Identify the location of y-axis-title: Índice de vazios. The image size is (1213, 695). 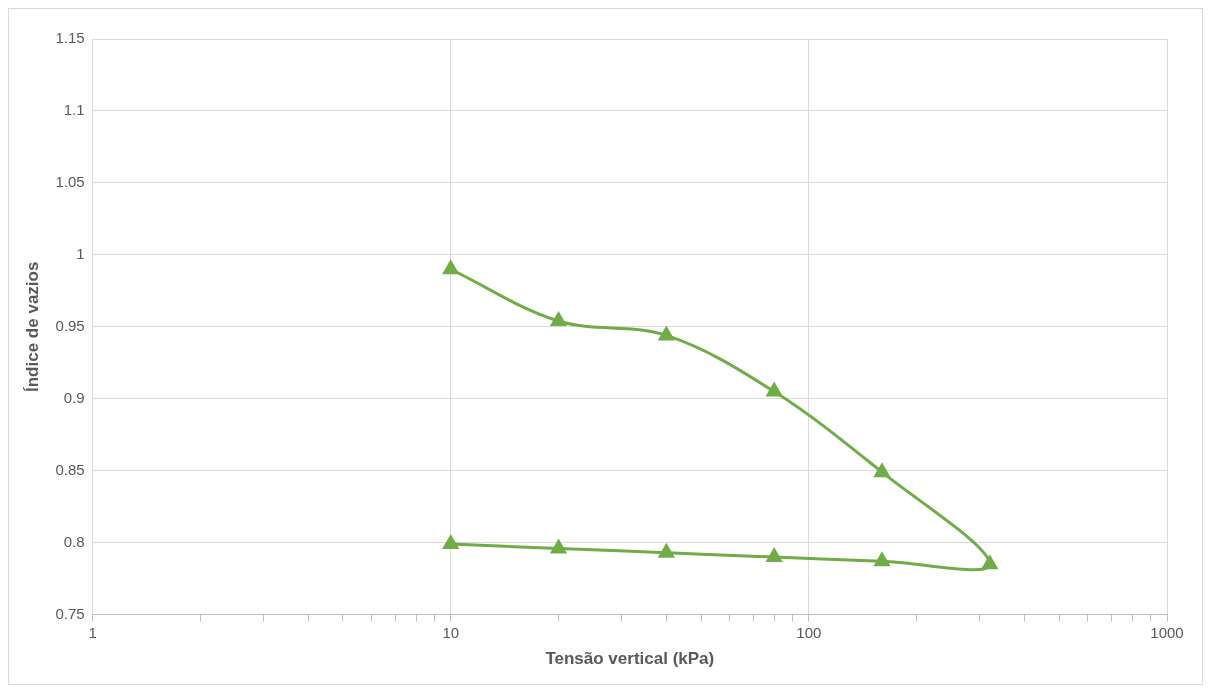
(32, 326).